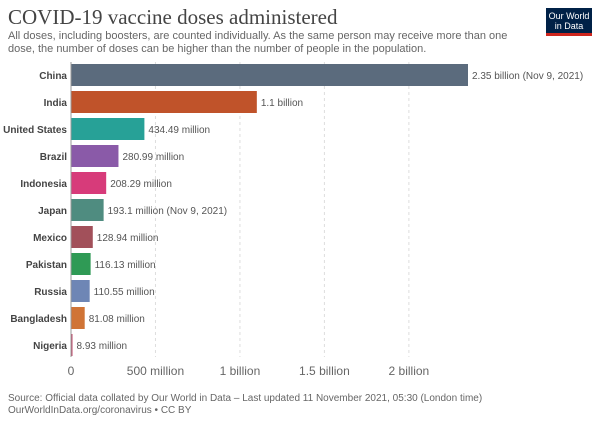 This screenshot has height=424, width=600. Describe the element at coordinates (128, 238) in the screenshot. I see `value-label: 128.94 million` at that location.